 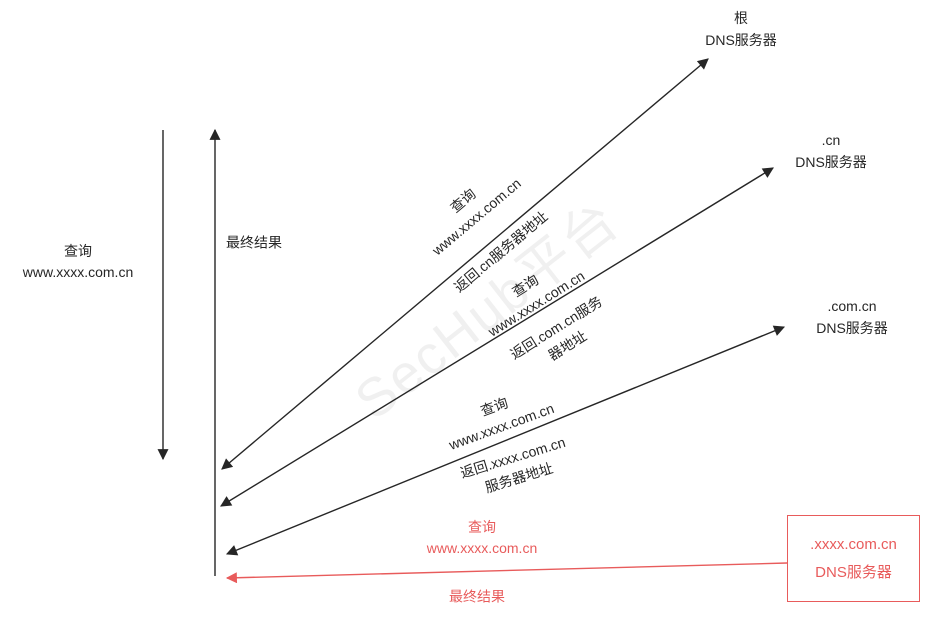 I want to click on final-result-red-arrow, so click(x=506, y=573).